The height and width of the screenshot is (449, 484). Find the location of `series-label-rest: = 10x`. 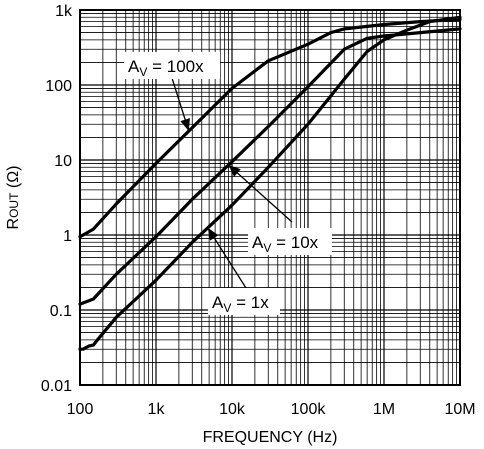

series-label-rest: = 10x is located at coordinates (294, 242).